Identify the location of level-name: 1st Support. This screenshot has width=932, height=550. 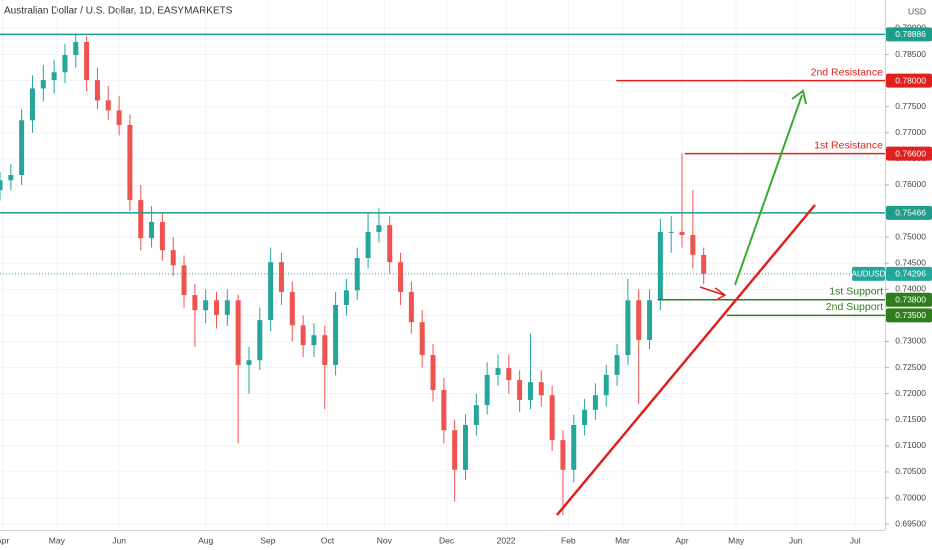
(856, 292).